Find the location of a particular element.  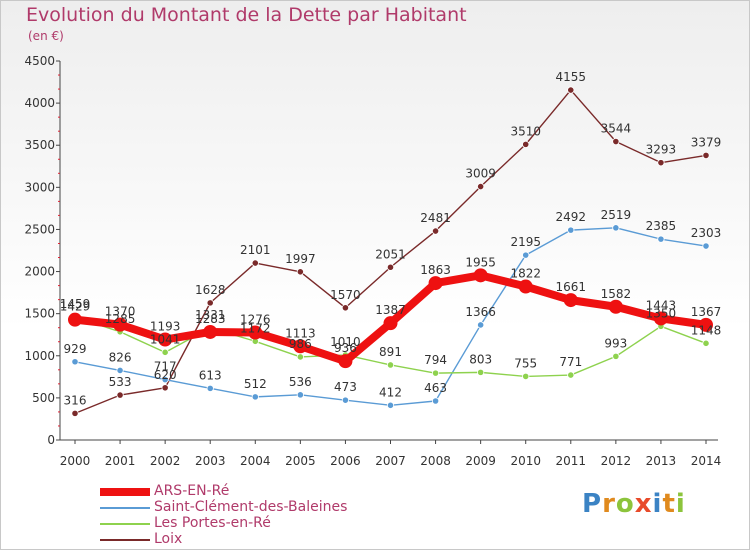

data-label: 463 is located at coordinates (435, 388).